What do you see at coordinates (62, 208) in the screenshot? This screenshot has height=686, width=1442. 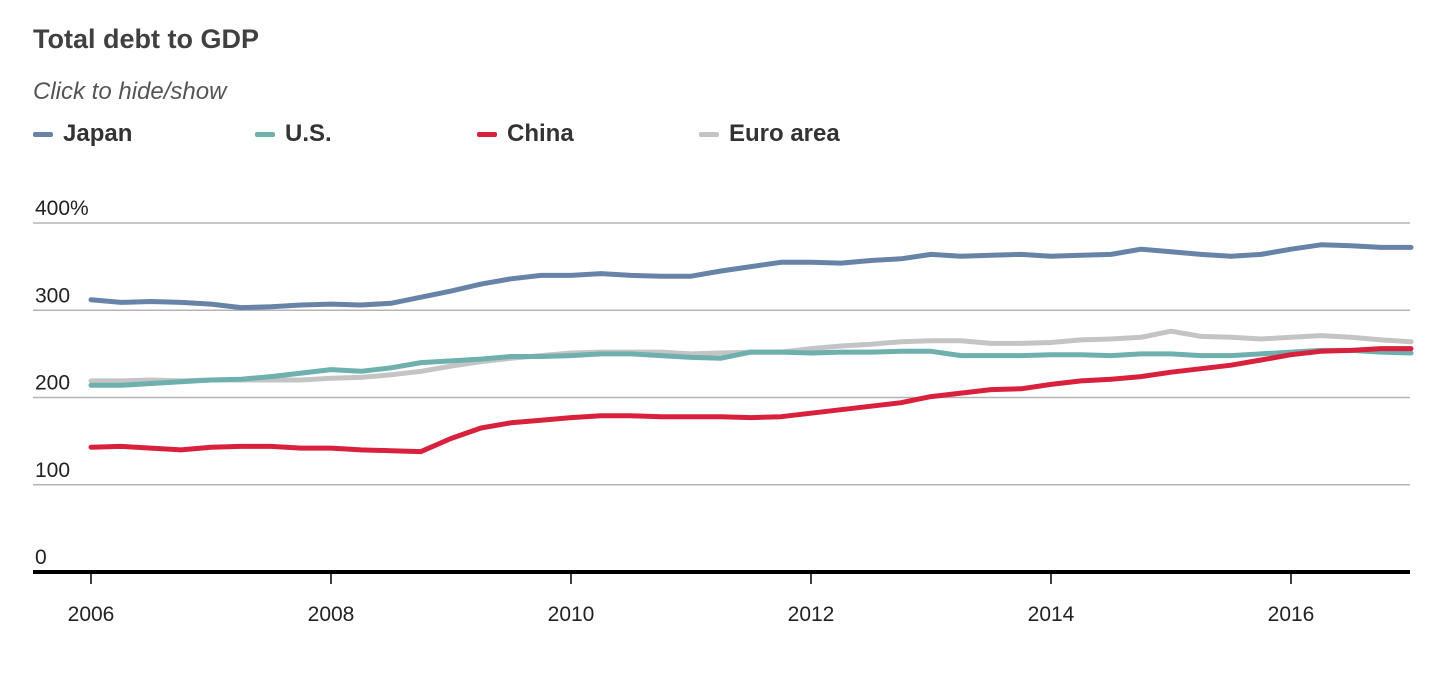 I see `y-tick-label-400: 400%` at bounding box center [62, 208].